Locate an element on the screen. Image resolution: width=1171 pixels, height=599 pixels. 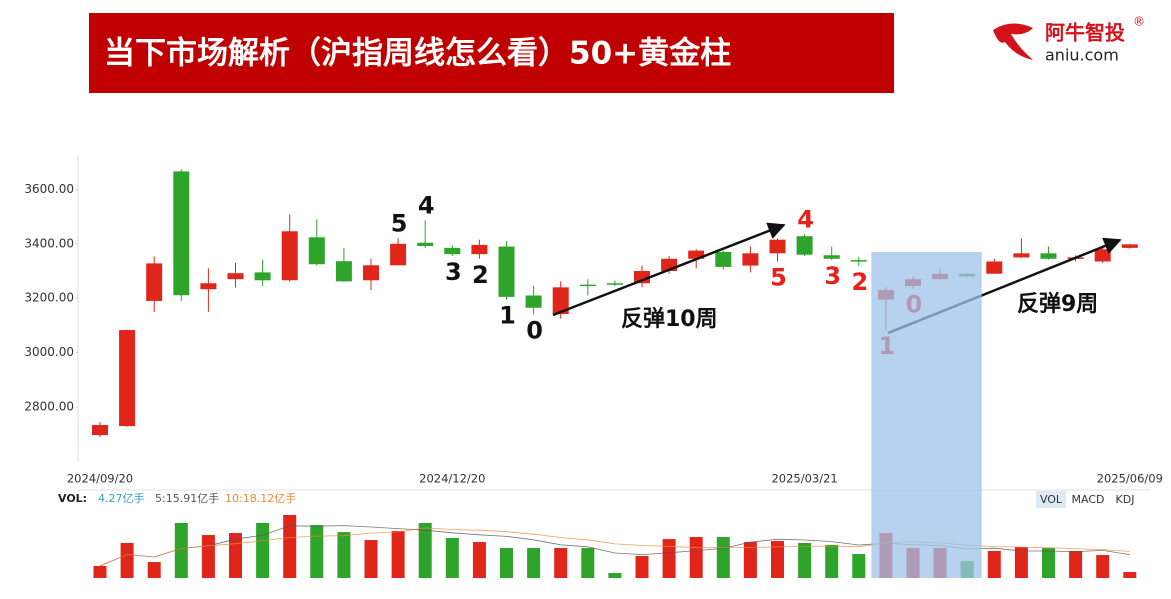
tab: VOL is located at coordinates (1051, 499).